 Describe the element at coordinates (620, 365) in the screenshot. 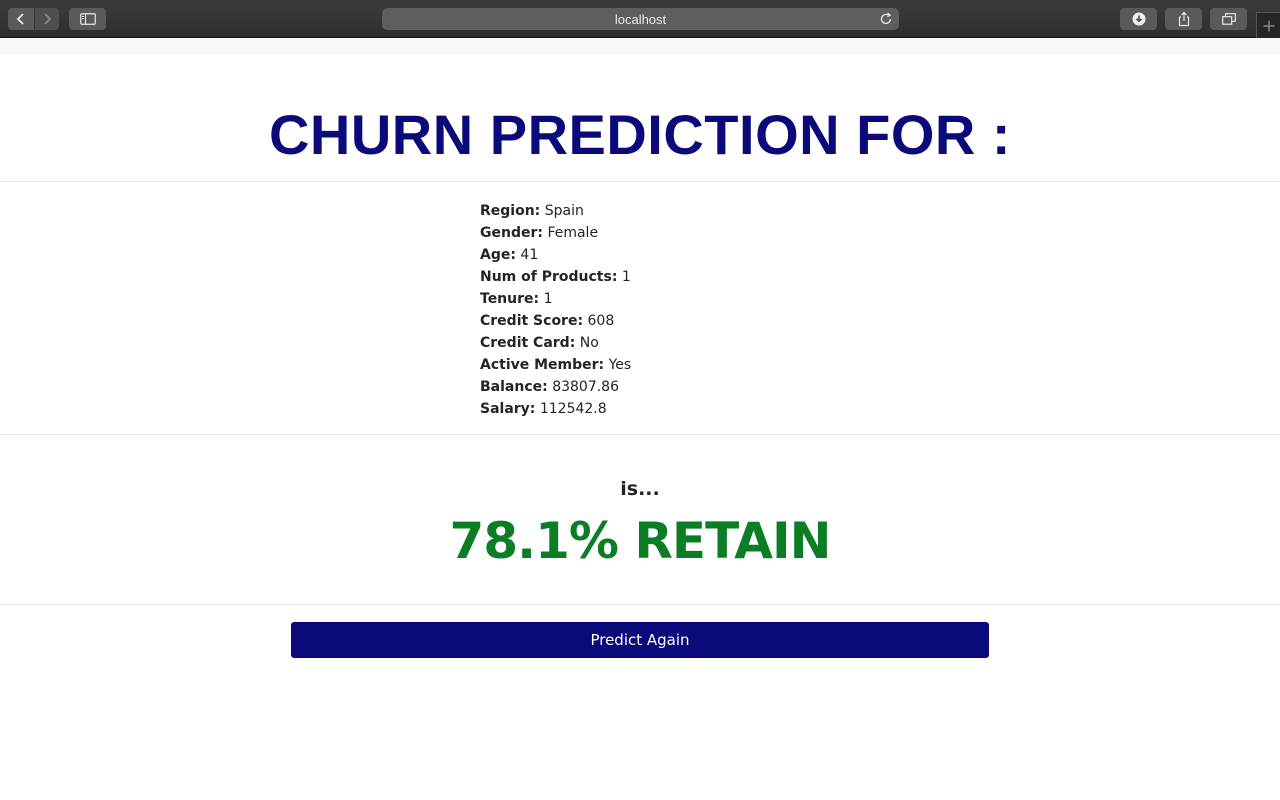

I see `detail-value: Yes` at that location.